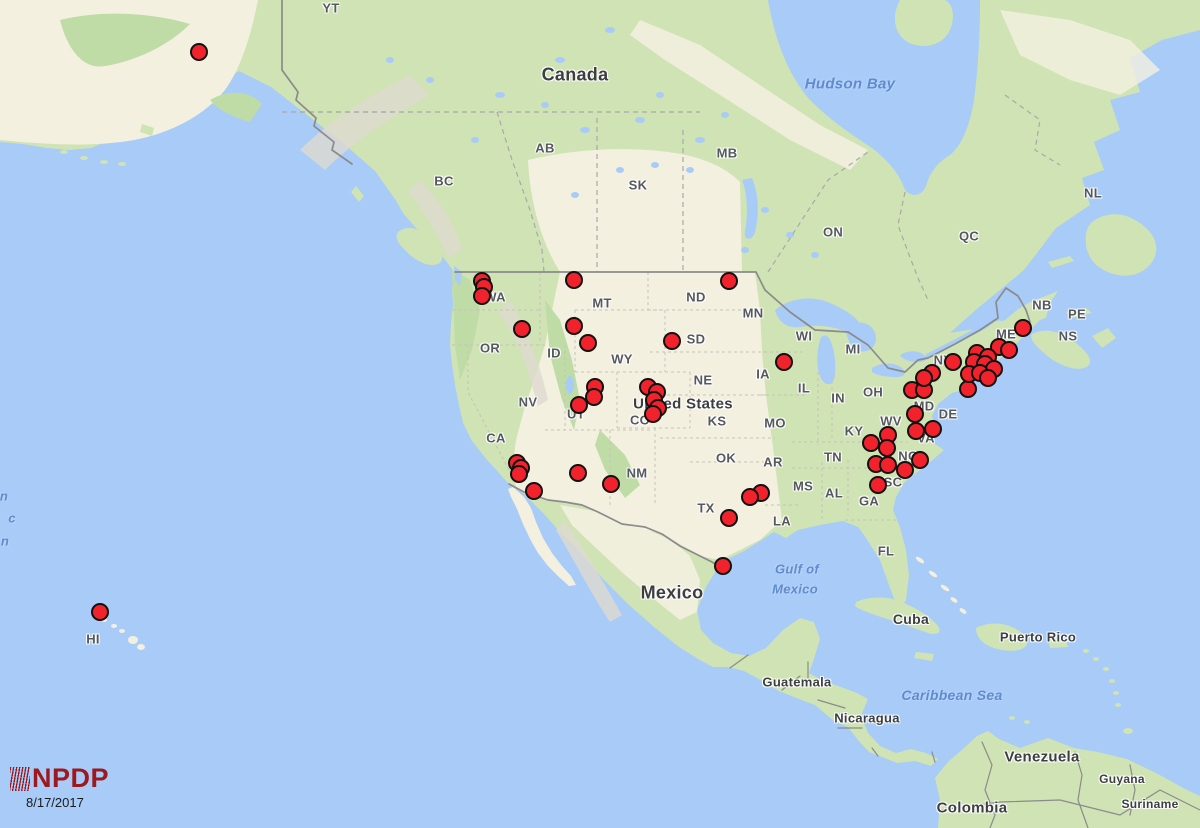 Image resolution: width=1200 pixels, height=828 pixels. I want to click on npdp-logo: NPDP 8/17/2017, so click(59, 787).